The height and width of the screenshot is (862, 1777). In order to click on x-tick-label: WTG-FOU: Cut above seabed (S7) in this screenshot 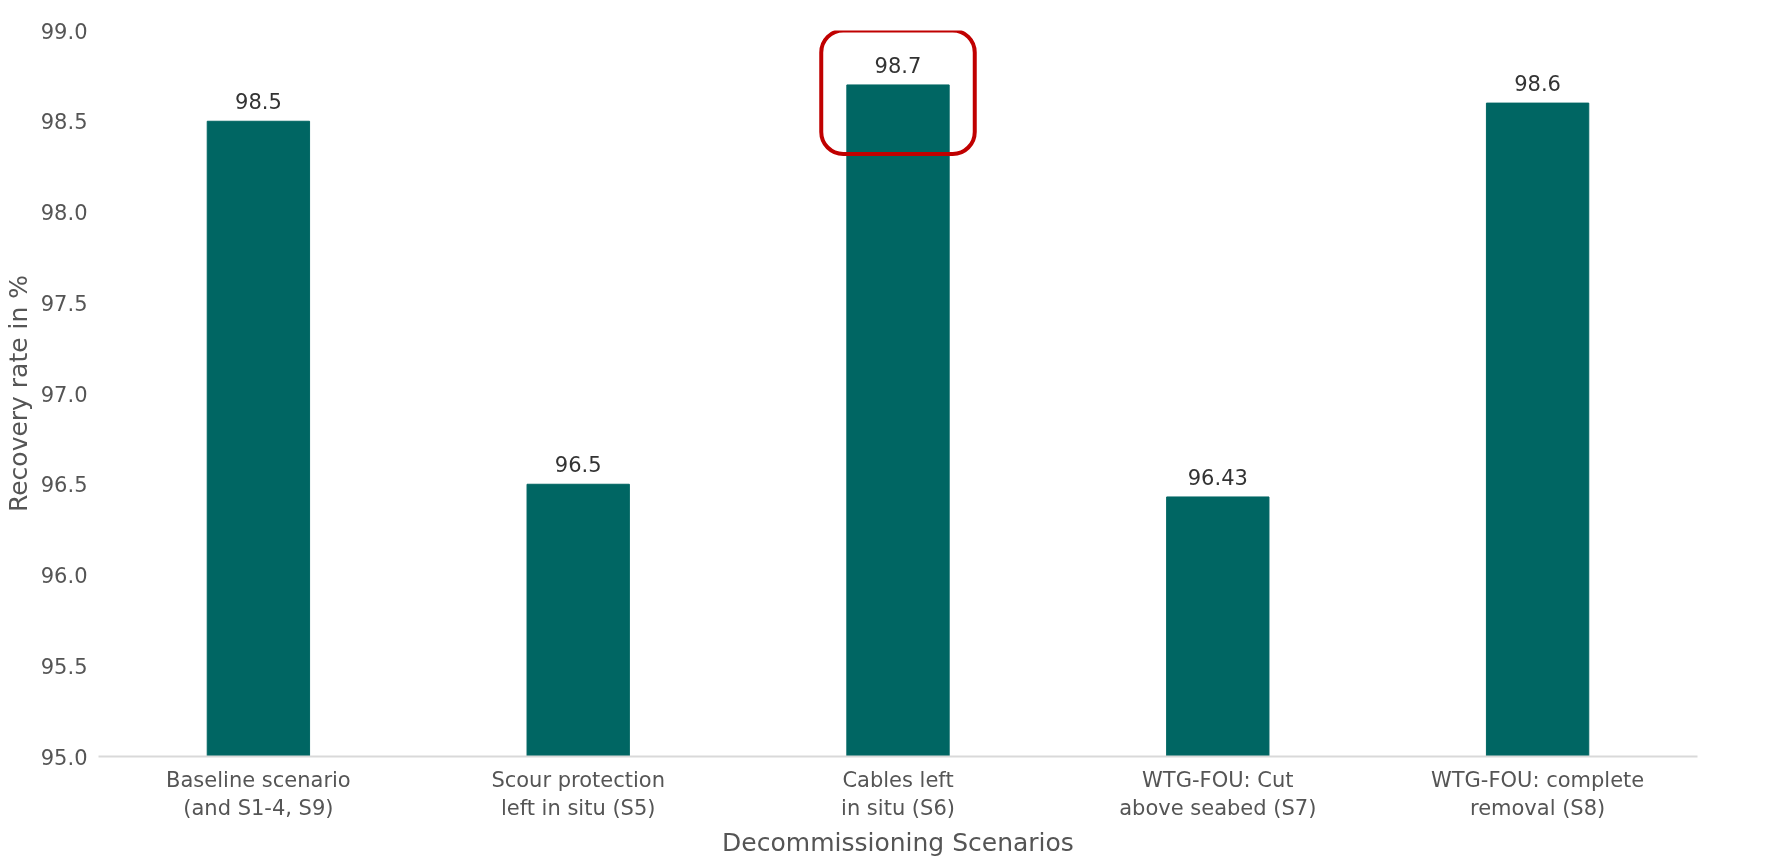, I will do `click(1218, 794)`.